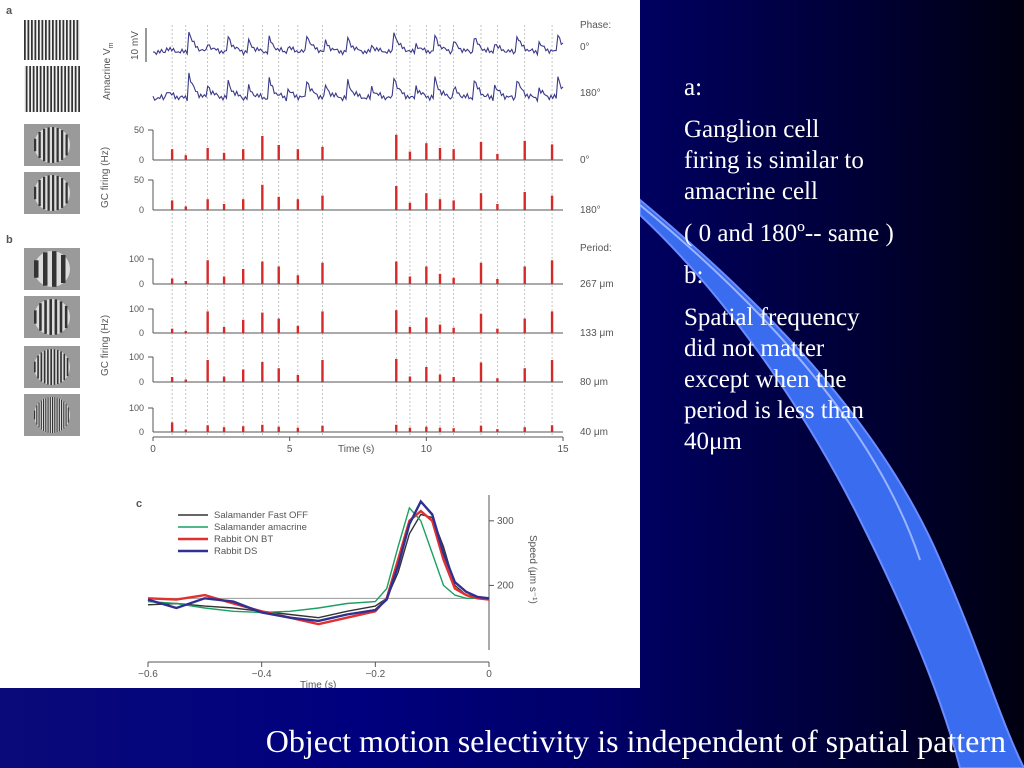 Image resolution: width=1024 pixels, height=768 pixels. Describe the element at coordinates (789, 233) in the screenshot. I see `note-a-phase: ( 0 and 180º-- same )` at that location.